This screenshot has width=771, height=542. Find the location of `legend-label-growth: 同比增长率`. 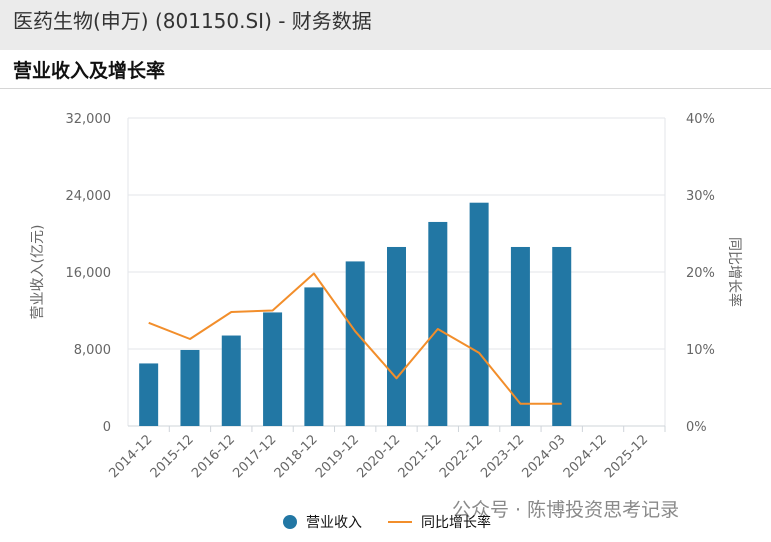

legend-label-growth: 同比增长率 is located at coordinates (456, 523).